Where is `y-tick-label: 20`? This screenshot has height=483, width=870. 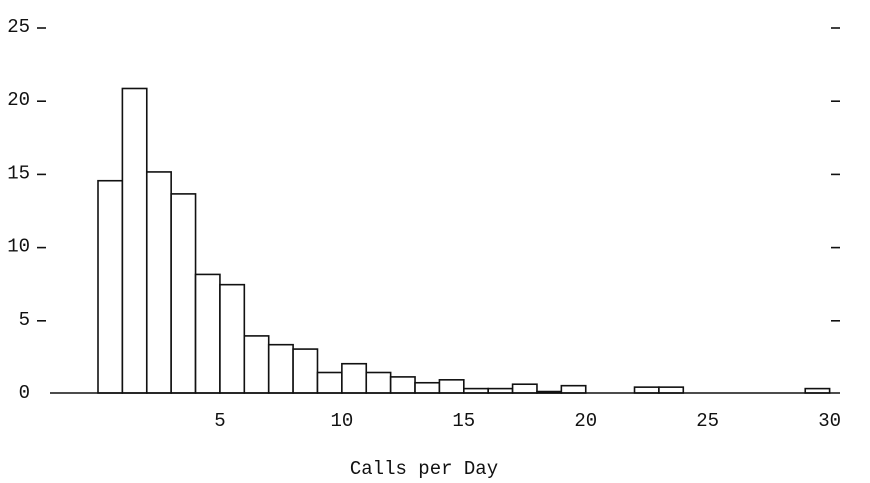
y-tick-label: 20 is located at coordinates (18, 100).